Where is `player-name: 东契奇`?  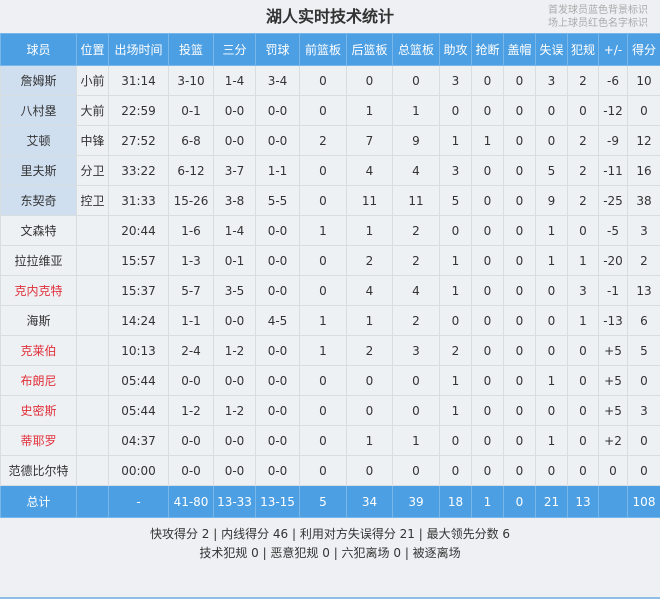
player-name: 东契奇 is located at coordinates (38, 200).